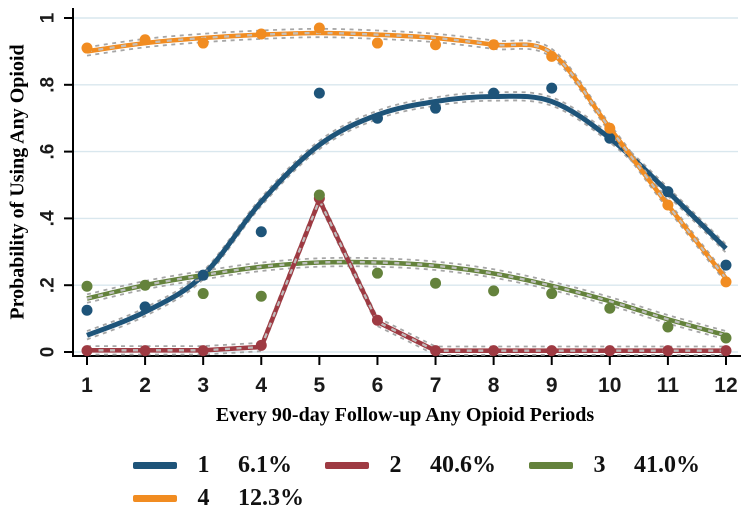  Describe the element at coordinates (155, 498) in the screenshot. I see `legend-swatch-group4` at that location.